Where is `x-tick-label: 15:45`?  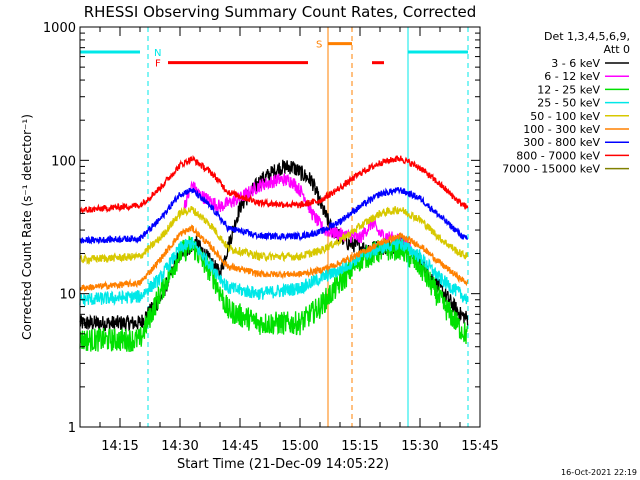
x-tick-label: 15:45 is located at coordinates (479, 446).